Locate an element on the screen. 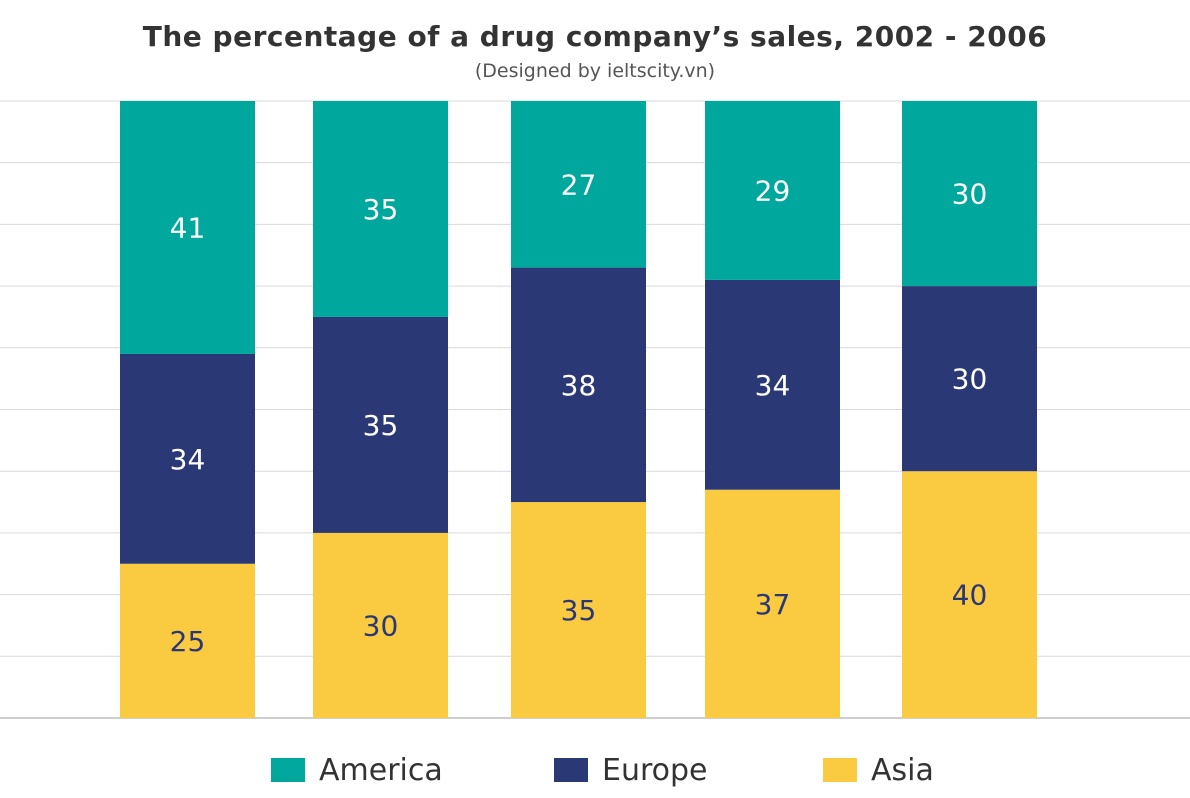 This screenshot has width=1190, height=798. legend-swatch-asia is located at coordinates (840, 770).